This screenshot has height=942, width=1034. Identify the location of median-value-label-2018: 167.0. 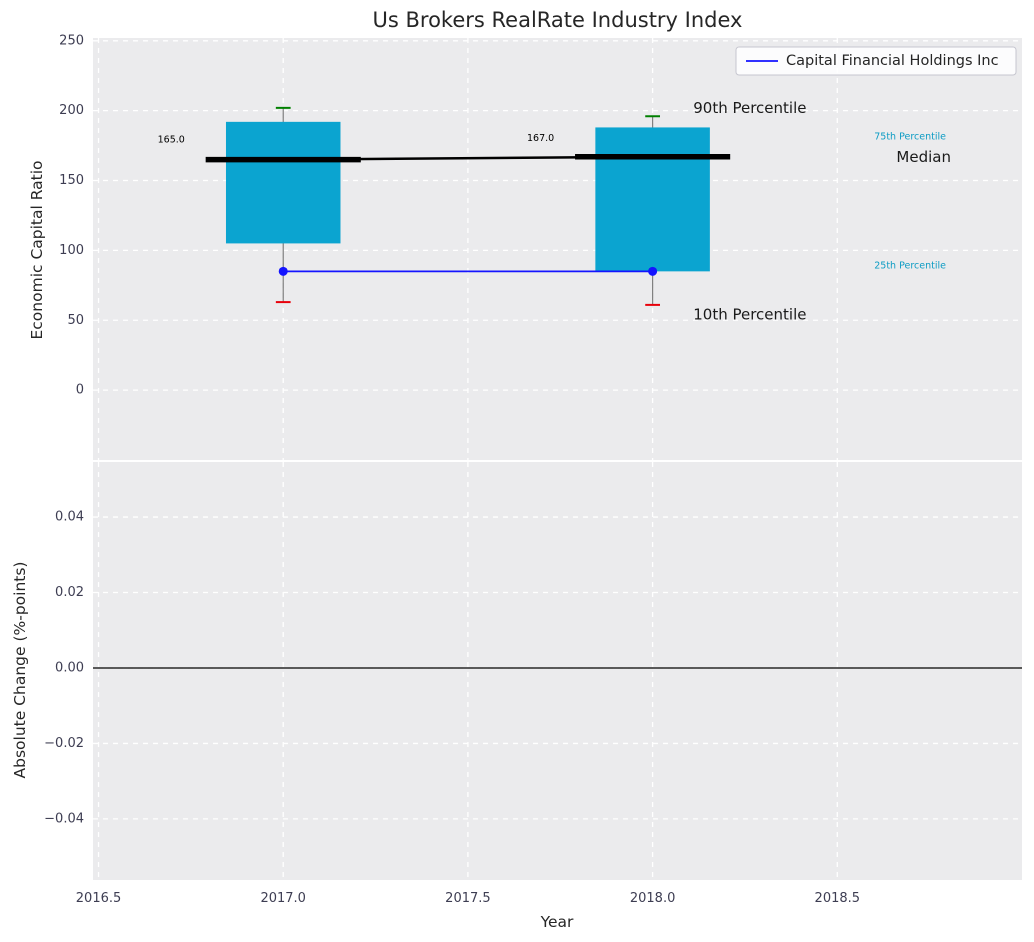
(540, 138).